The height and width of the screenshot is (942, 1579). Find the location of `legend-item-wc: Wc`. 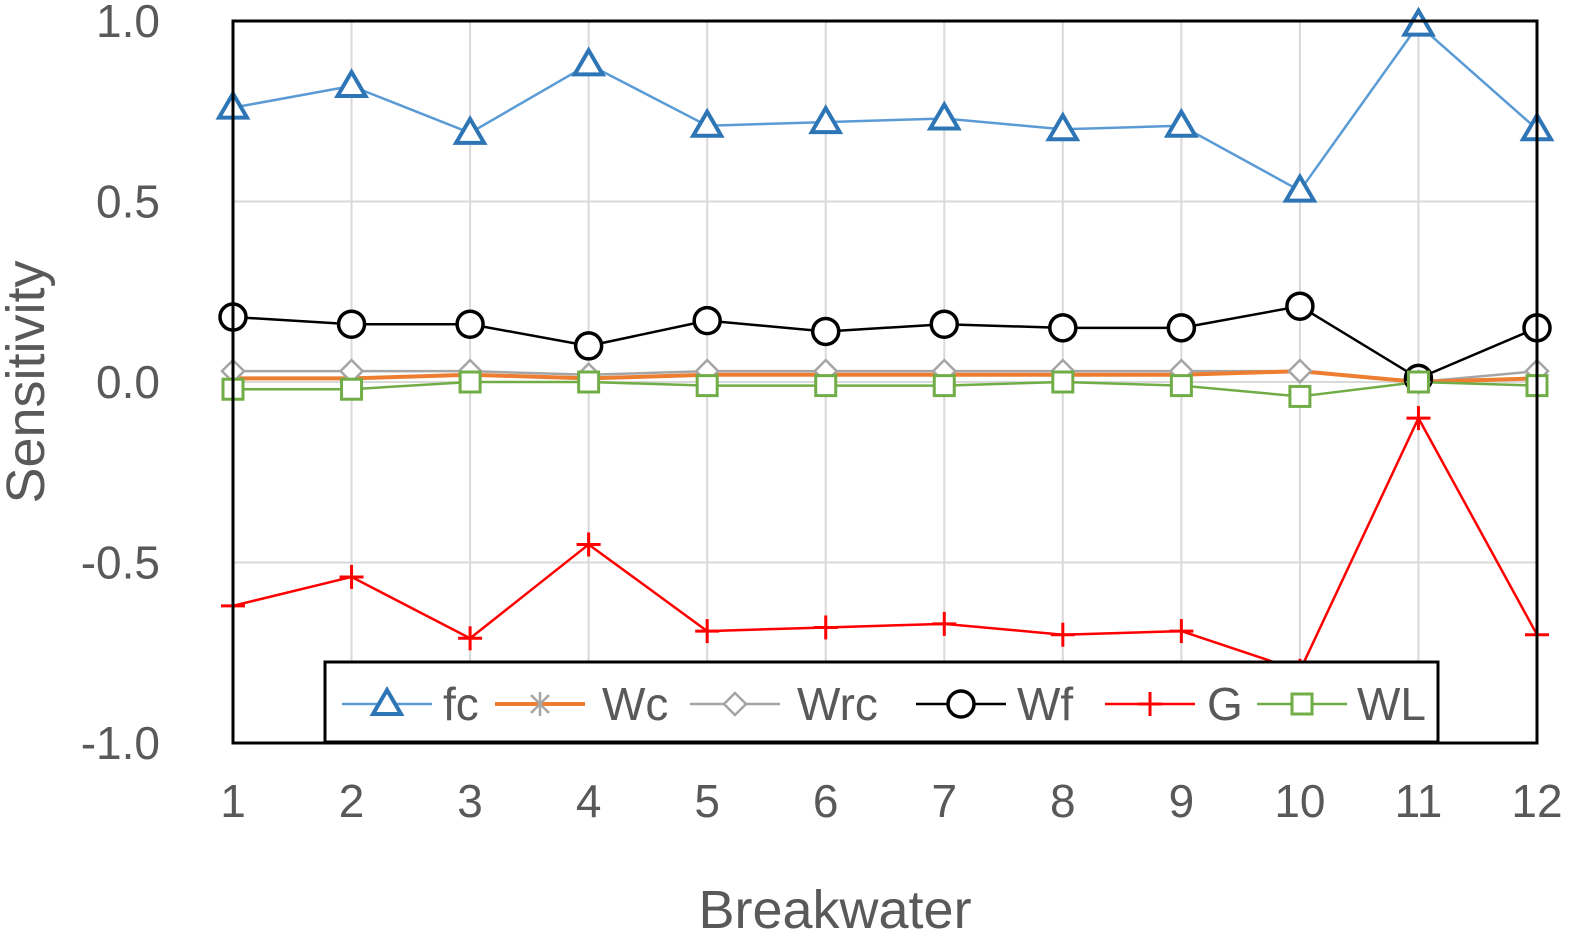

legend-item-wc: Wc is located at coordinates (581, 704).